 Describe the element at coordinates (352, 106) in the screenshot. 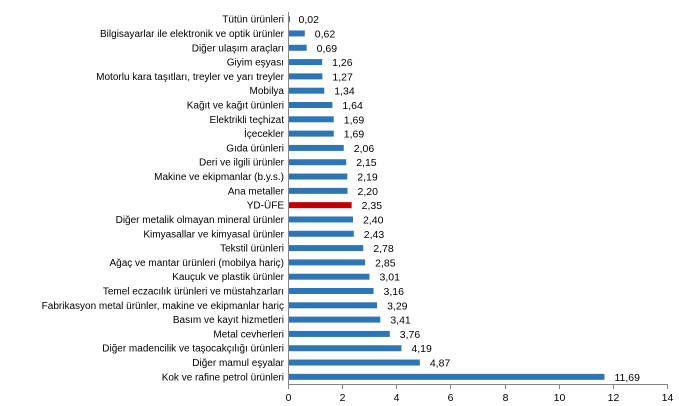

I see `data-label: 1,64` at that location.